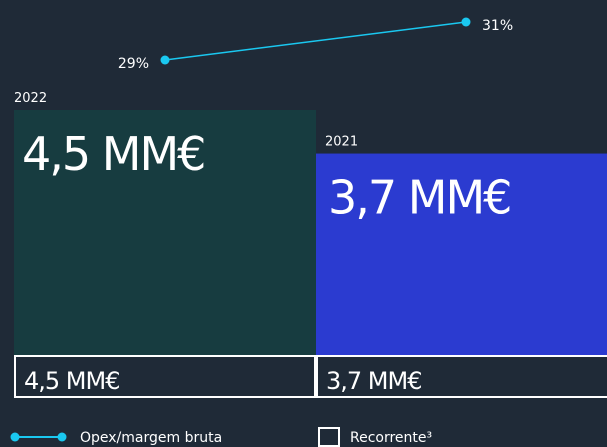 The width and height of the screenshot is (607, 447). What do you see at coordinates (71, 381) in the screenshot?
I see `value-box-label: 4,5 MM€` at bounding box center [71, 381].